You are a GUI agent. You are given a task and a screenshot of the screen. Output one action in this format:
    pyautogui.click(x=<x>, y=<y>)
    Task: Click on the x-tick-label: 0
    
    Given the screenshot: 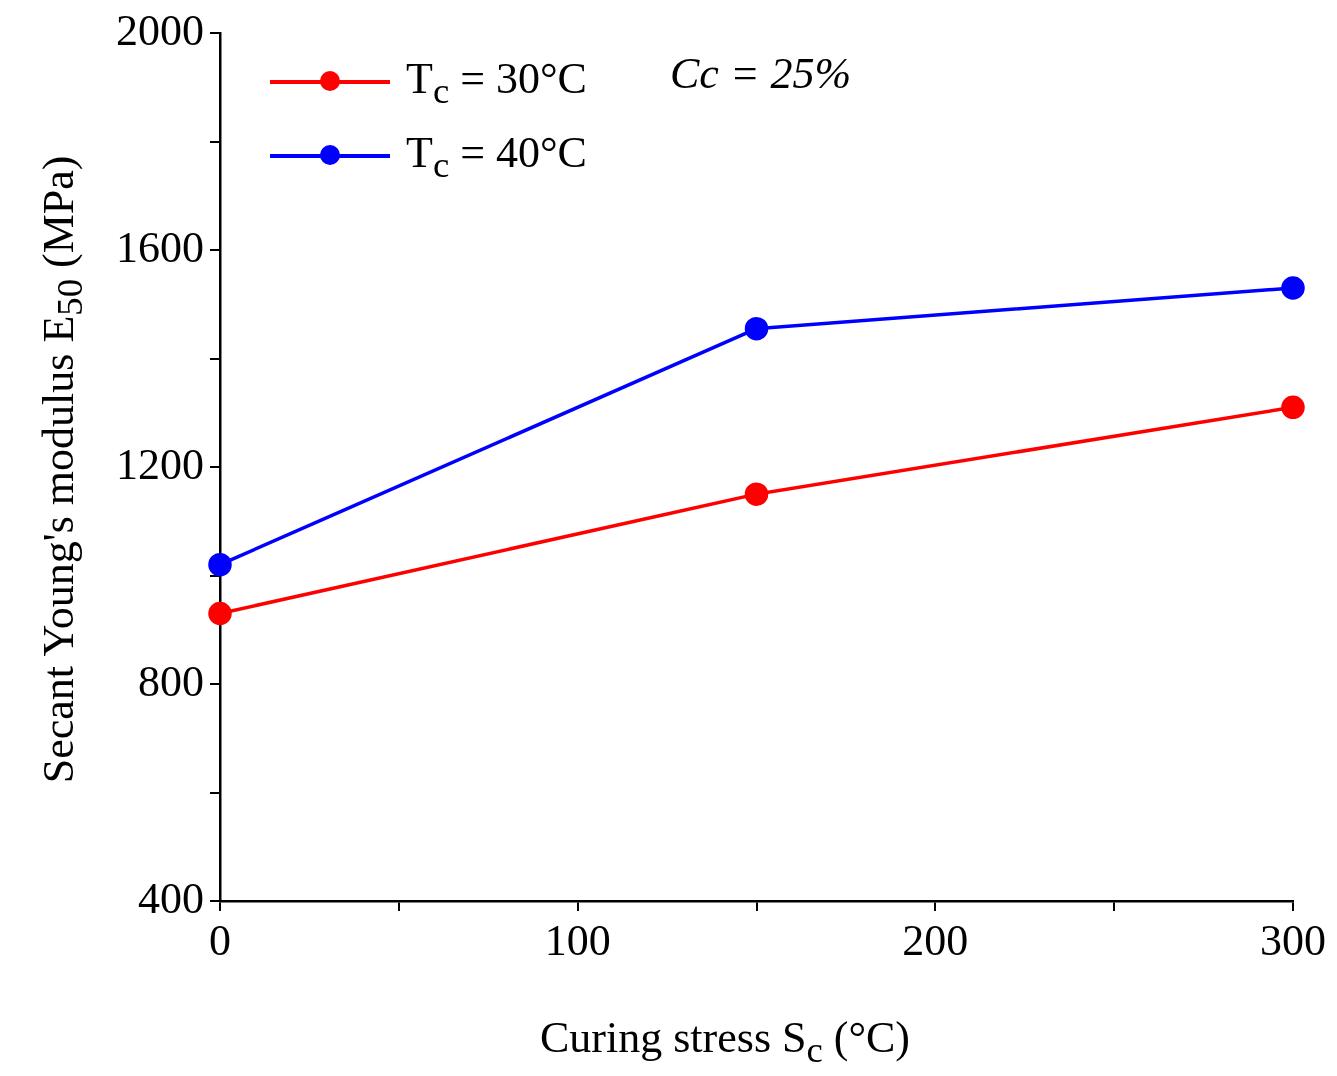 What is the action you would take?
    pyautogui.click(x=220, y=940)
    